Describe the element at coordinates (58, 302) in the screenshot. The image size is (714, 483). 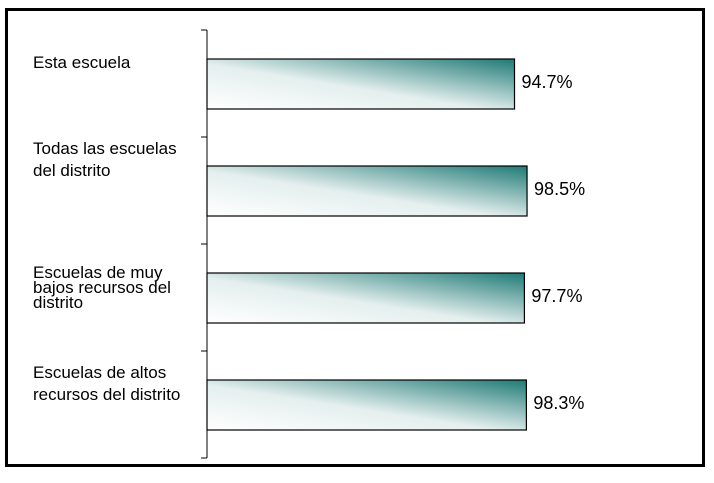
I see `category-label: distrito` at that location.